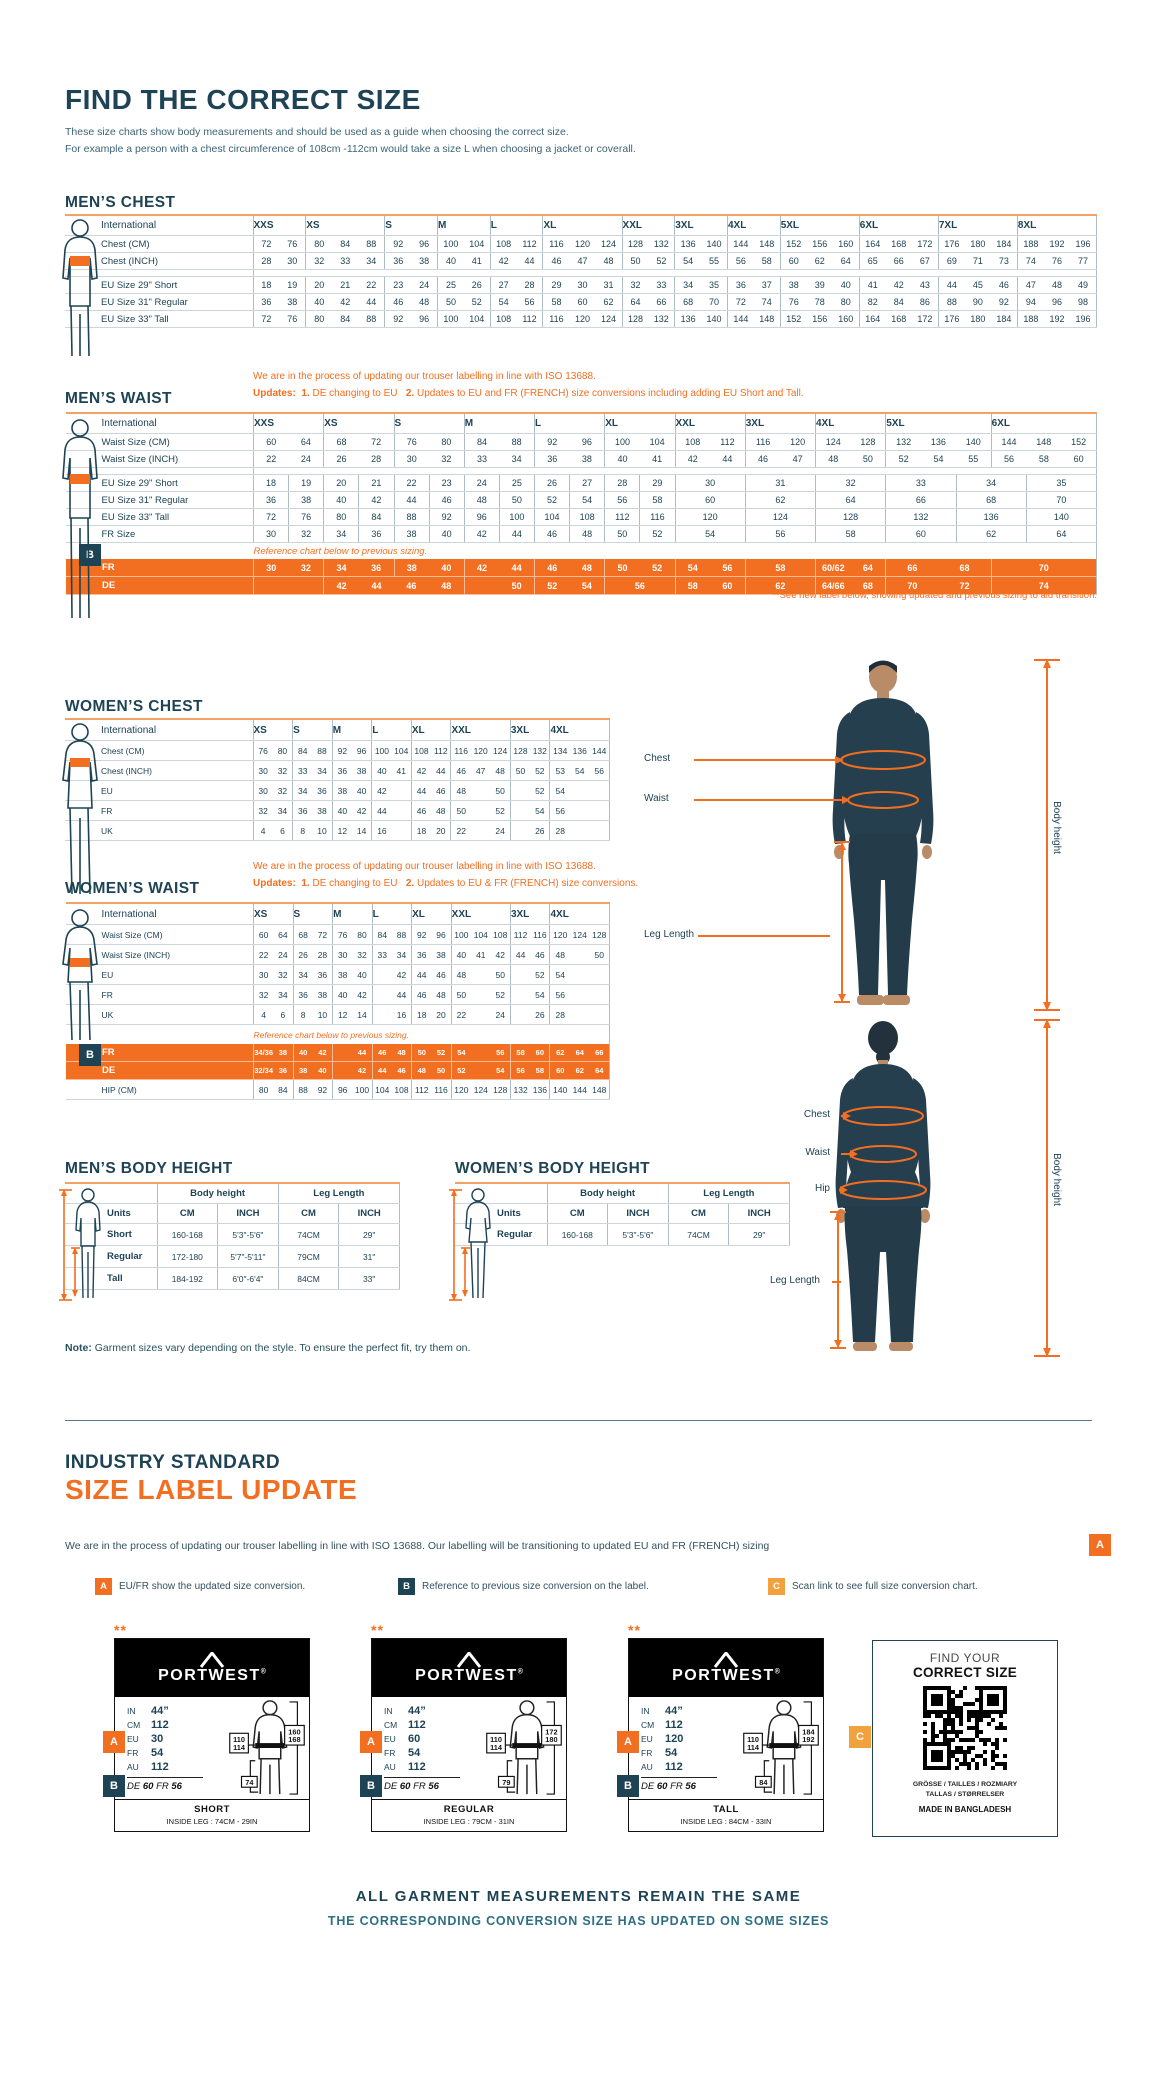 This screenshot has width=1157, height=2076. Describe the element at coordinates (338, 1193) in the screenshot. I see `table-cell: Leg Length` at that location.